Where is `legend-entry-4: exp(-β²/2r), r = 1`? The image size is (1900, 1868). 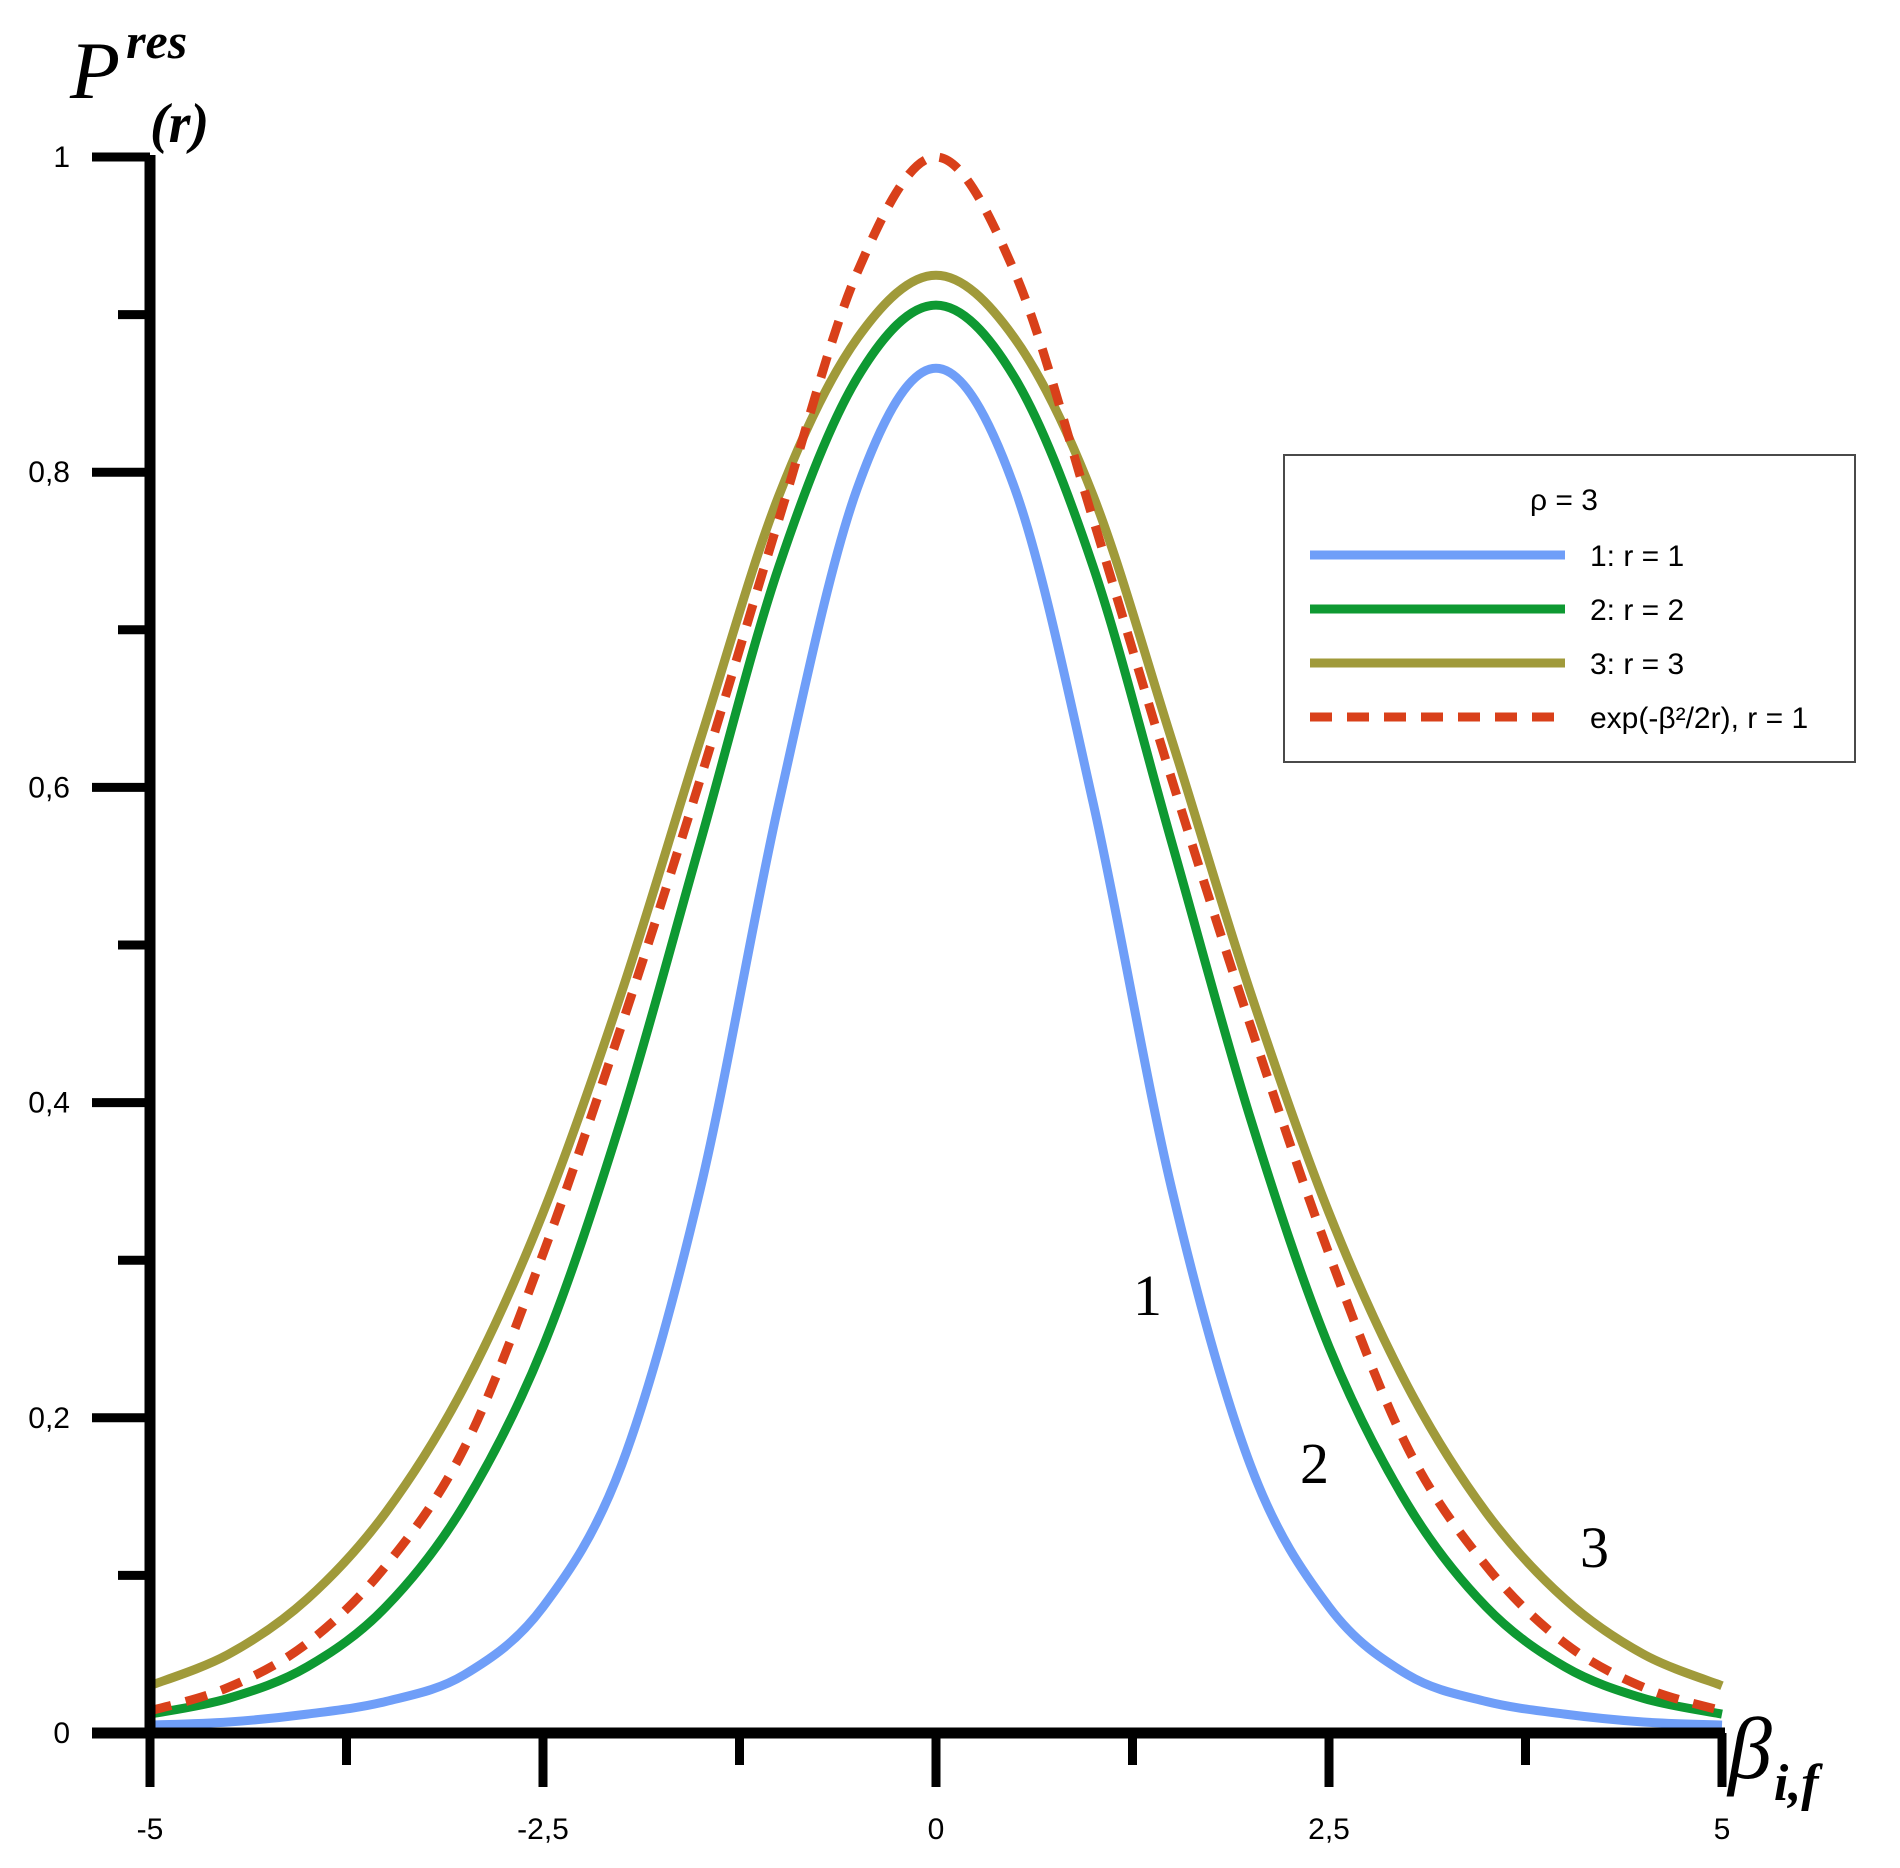
legend-entry-4: exp(-β²/2r), r = 1 is located at coordinates (1699, 718).